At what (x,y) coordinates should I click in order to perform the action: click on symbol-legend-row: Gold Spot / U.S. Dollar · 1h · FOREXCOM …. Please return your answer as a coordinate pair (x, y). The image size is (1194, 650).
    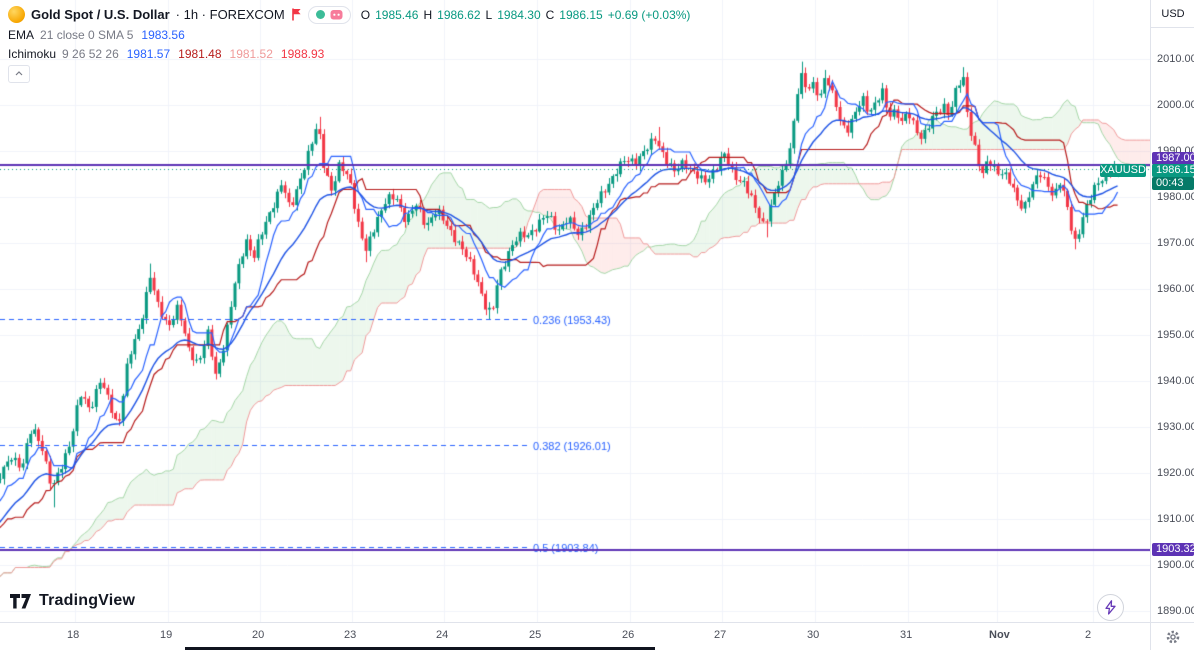
    Looking at the image, I should click on (349, 14).